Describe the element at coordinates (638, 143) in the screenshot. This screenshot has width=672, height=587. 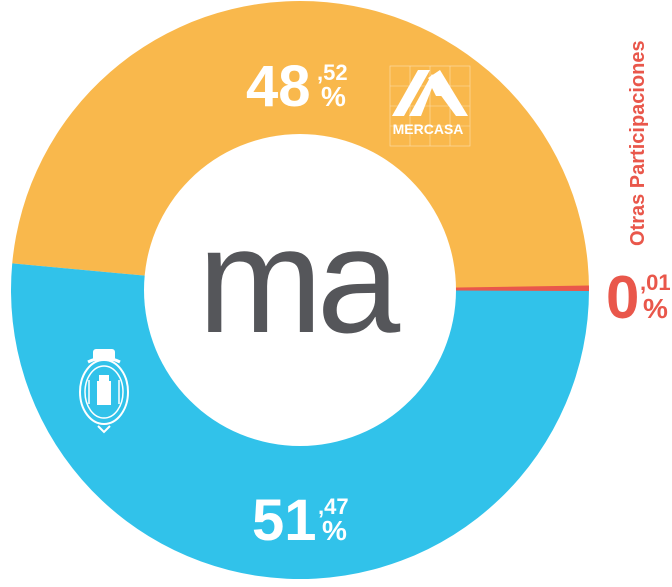
I see `otras-participaciones-label: Otras Participaciones` at that location.